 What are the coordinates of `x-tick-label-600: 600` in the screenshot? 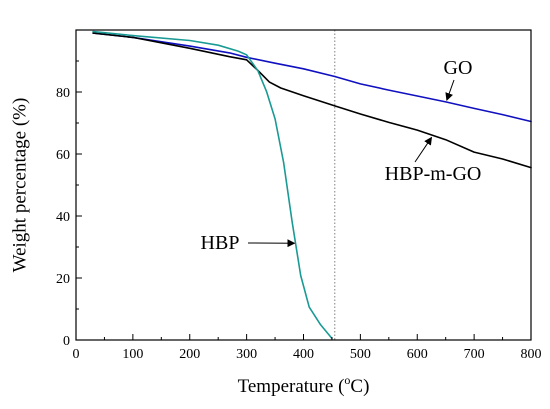 It's located at (417, 354).